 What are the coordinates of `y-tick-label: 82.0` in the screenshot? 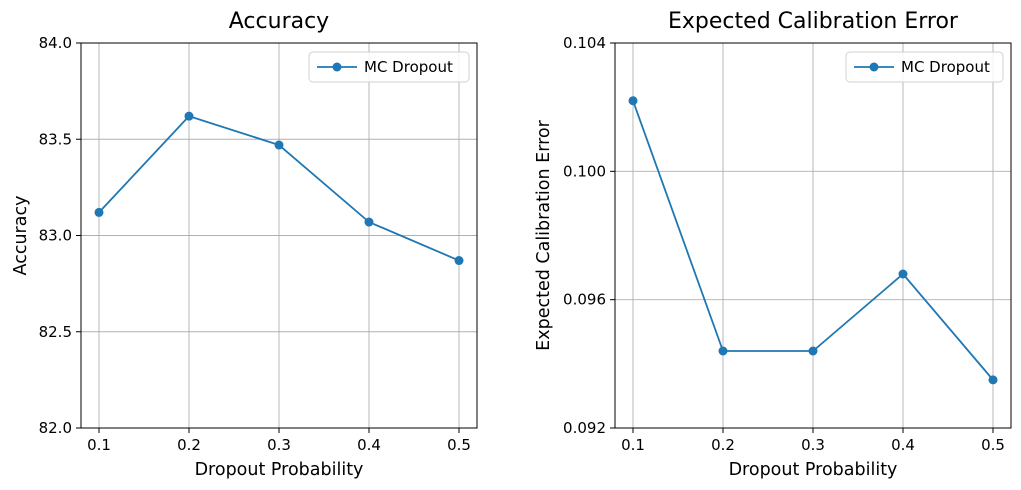 It's located at (55, 428).